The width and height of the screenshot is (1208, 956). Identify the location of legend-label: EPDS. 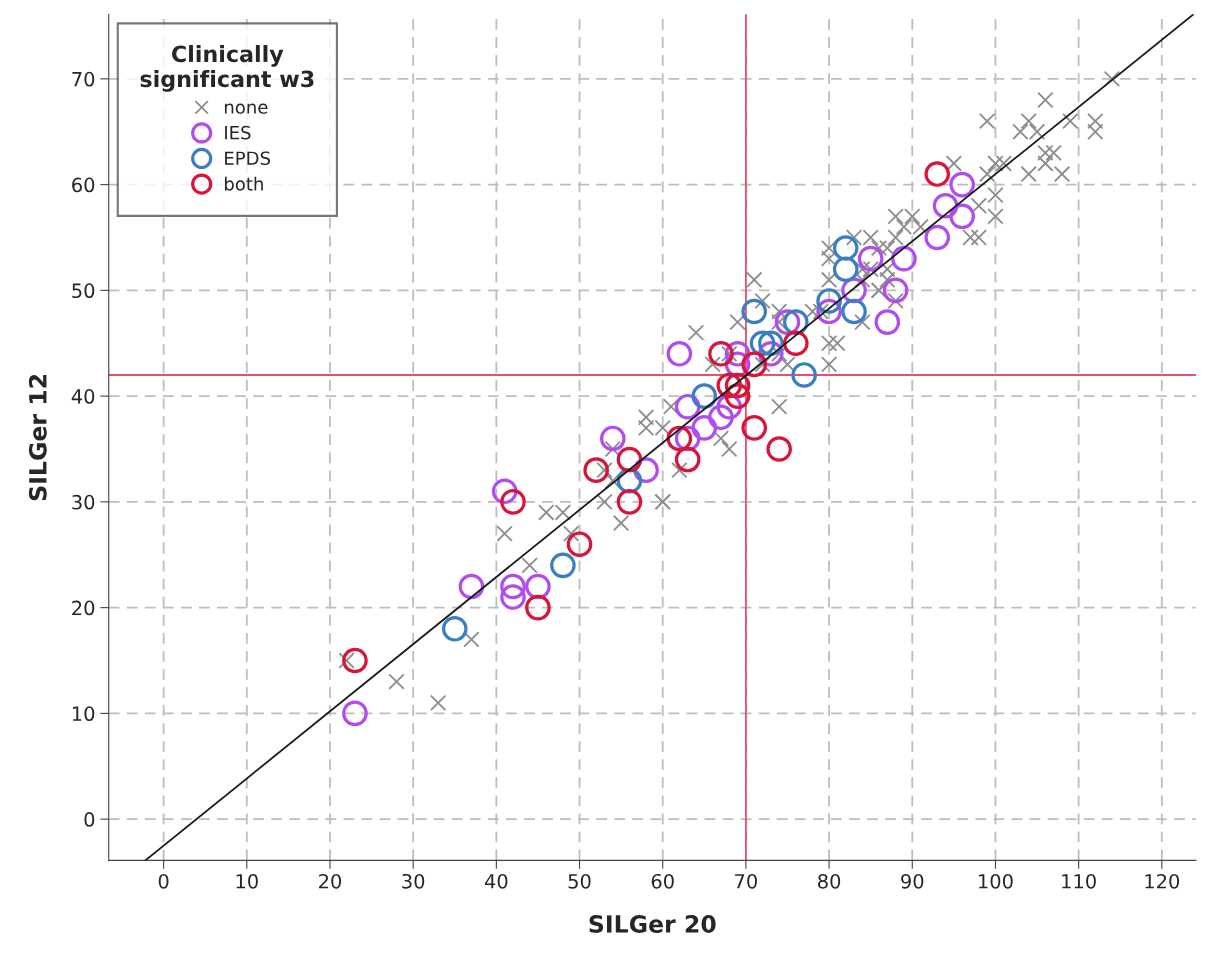
(248, 158).